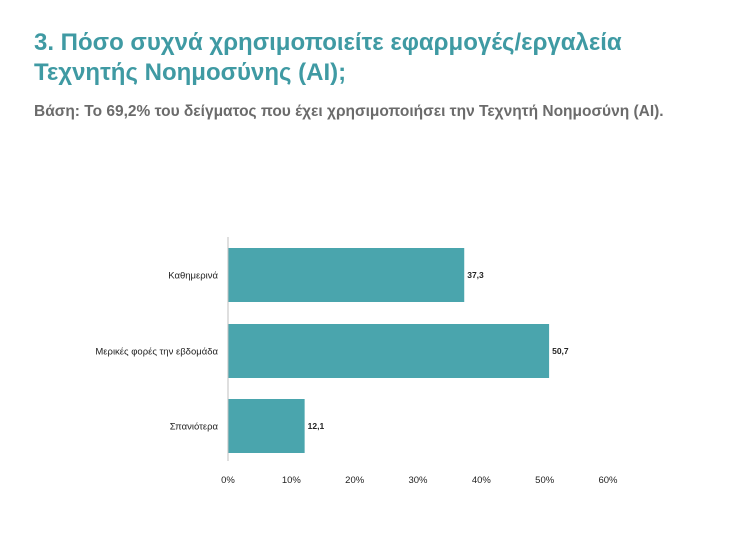 Image resolution: width=734 pixels, height=533 pixels. What do you see at coordinates (194, 427) in the screenshot?
I see `category-label-2: Σπανιότερα` at bounding box center [194, 427].